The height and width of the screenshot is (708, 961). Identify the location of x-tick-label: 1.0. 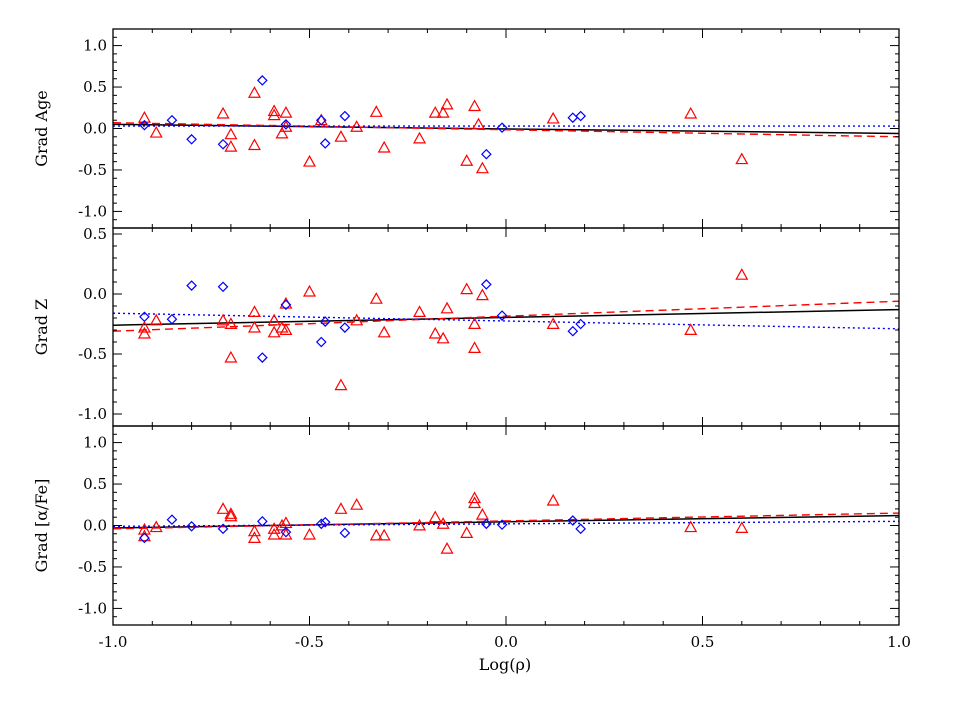
(899, 642).